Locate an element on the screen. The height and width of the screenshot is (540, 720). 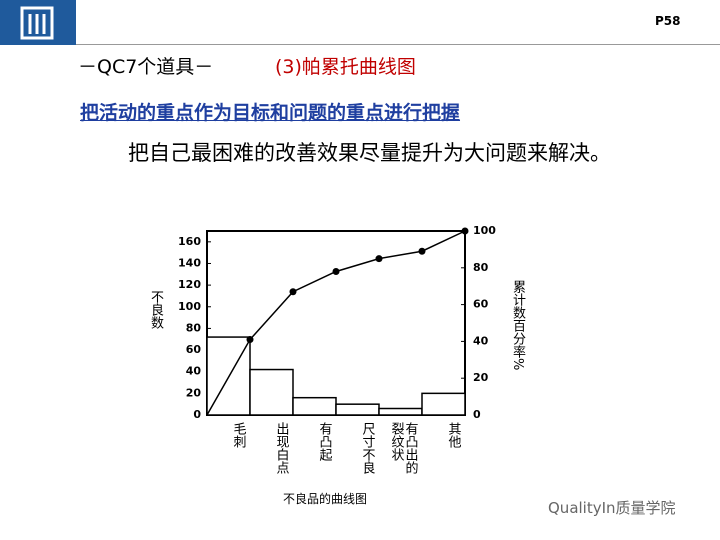
category-label: 出现白点 is located at coordinates (281, 448).